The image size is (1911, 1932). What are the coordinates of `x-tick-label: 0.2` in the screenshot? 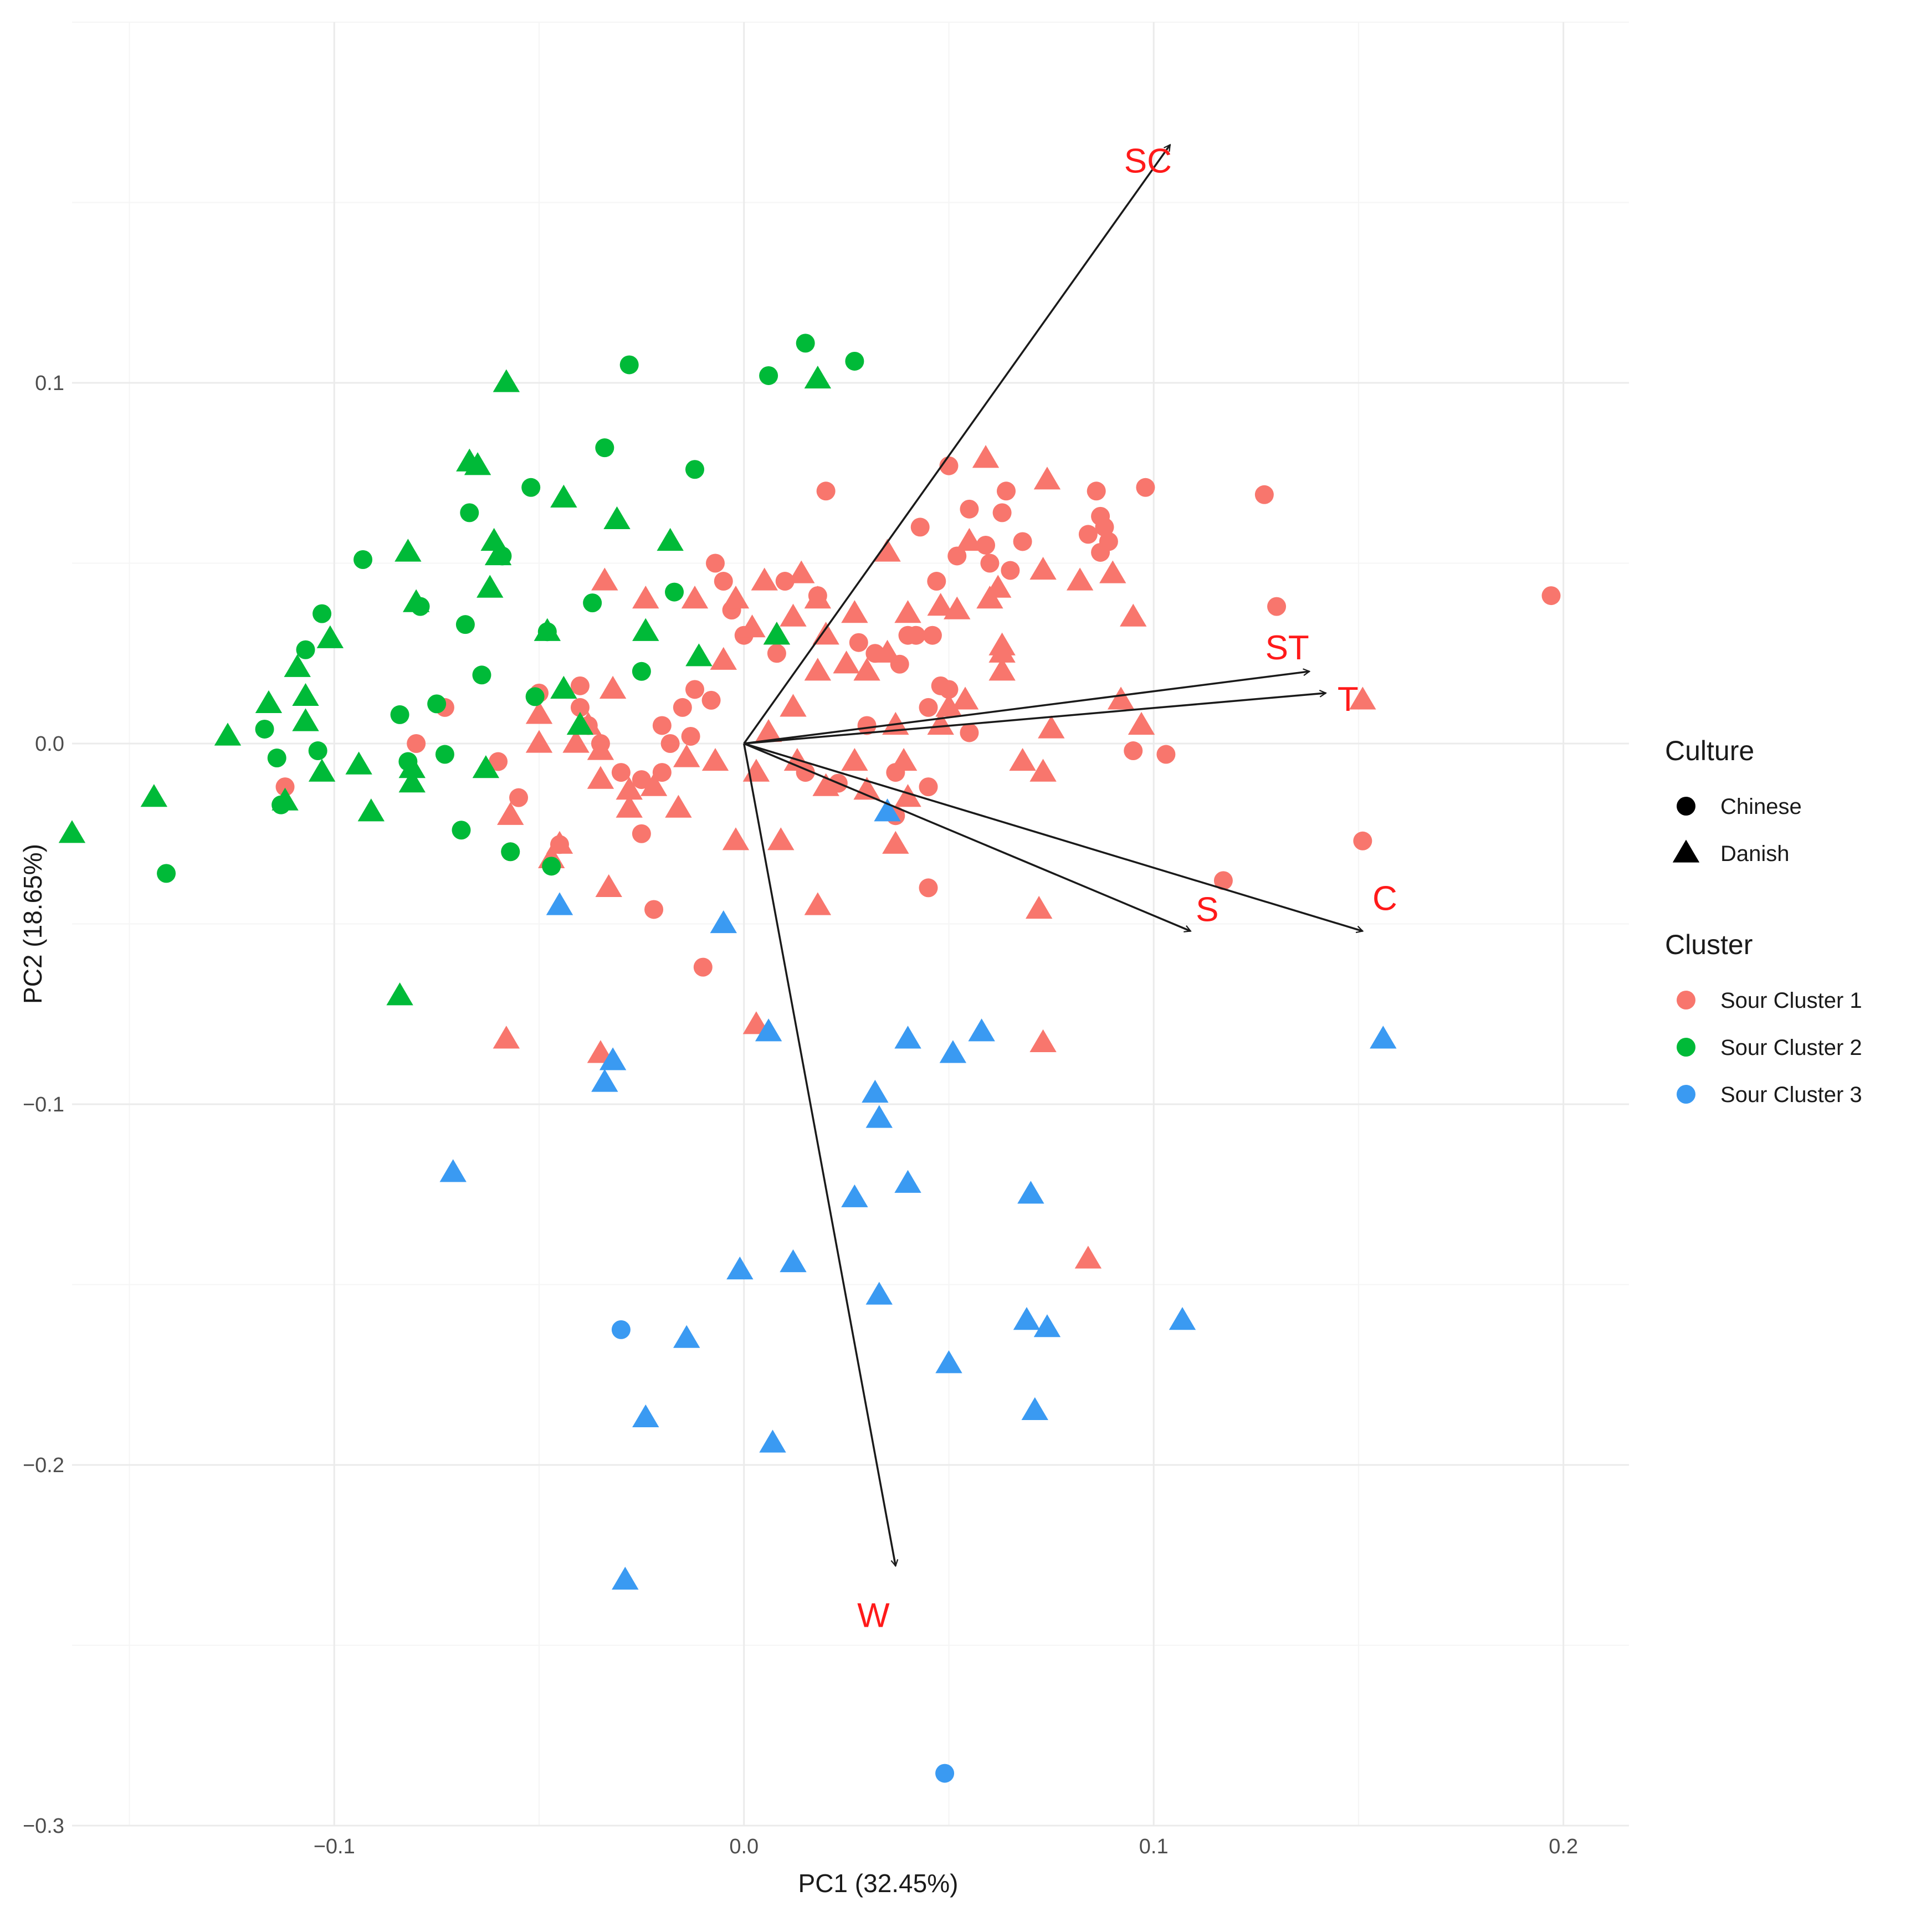 It's located at (1563, 1846).